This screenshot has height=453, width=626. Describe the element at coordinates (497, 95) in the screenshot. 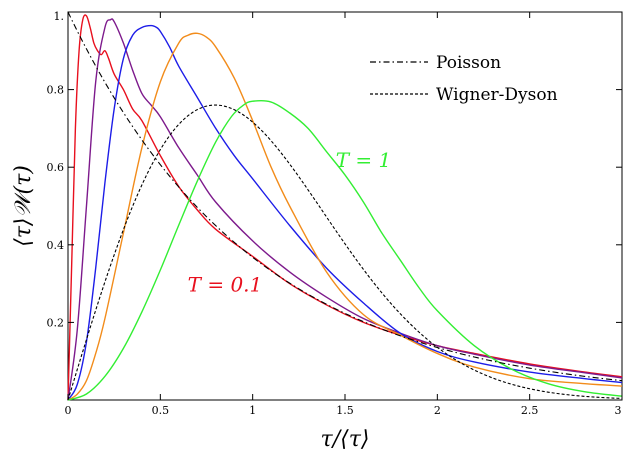

I see `legend-label-wigner-dyson: Wigner-Dyson` at that location.